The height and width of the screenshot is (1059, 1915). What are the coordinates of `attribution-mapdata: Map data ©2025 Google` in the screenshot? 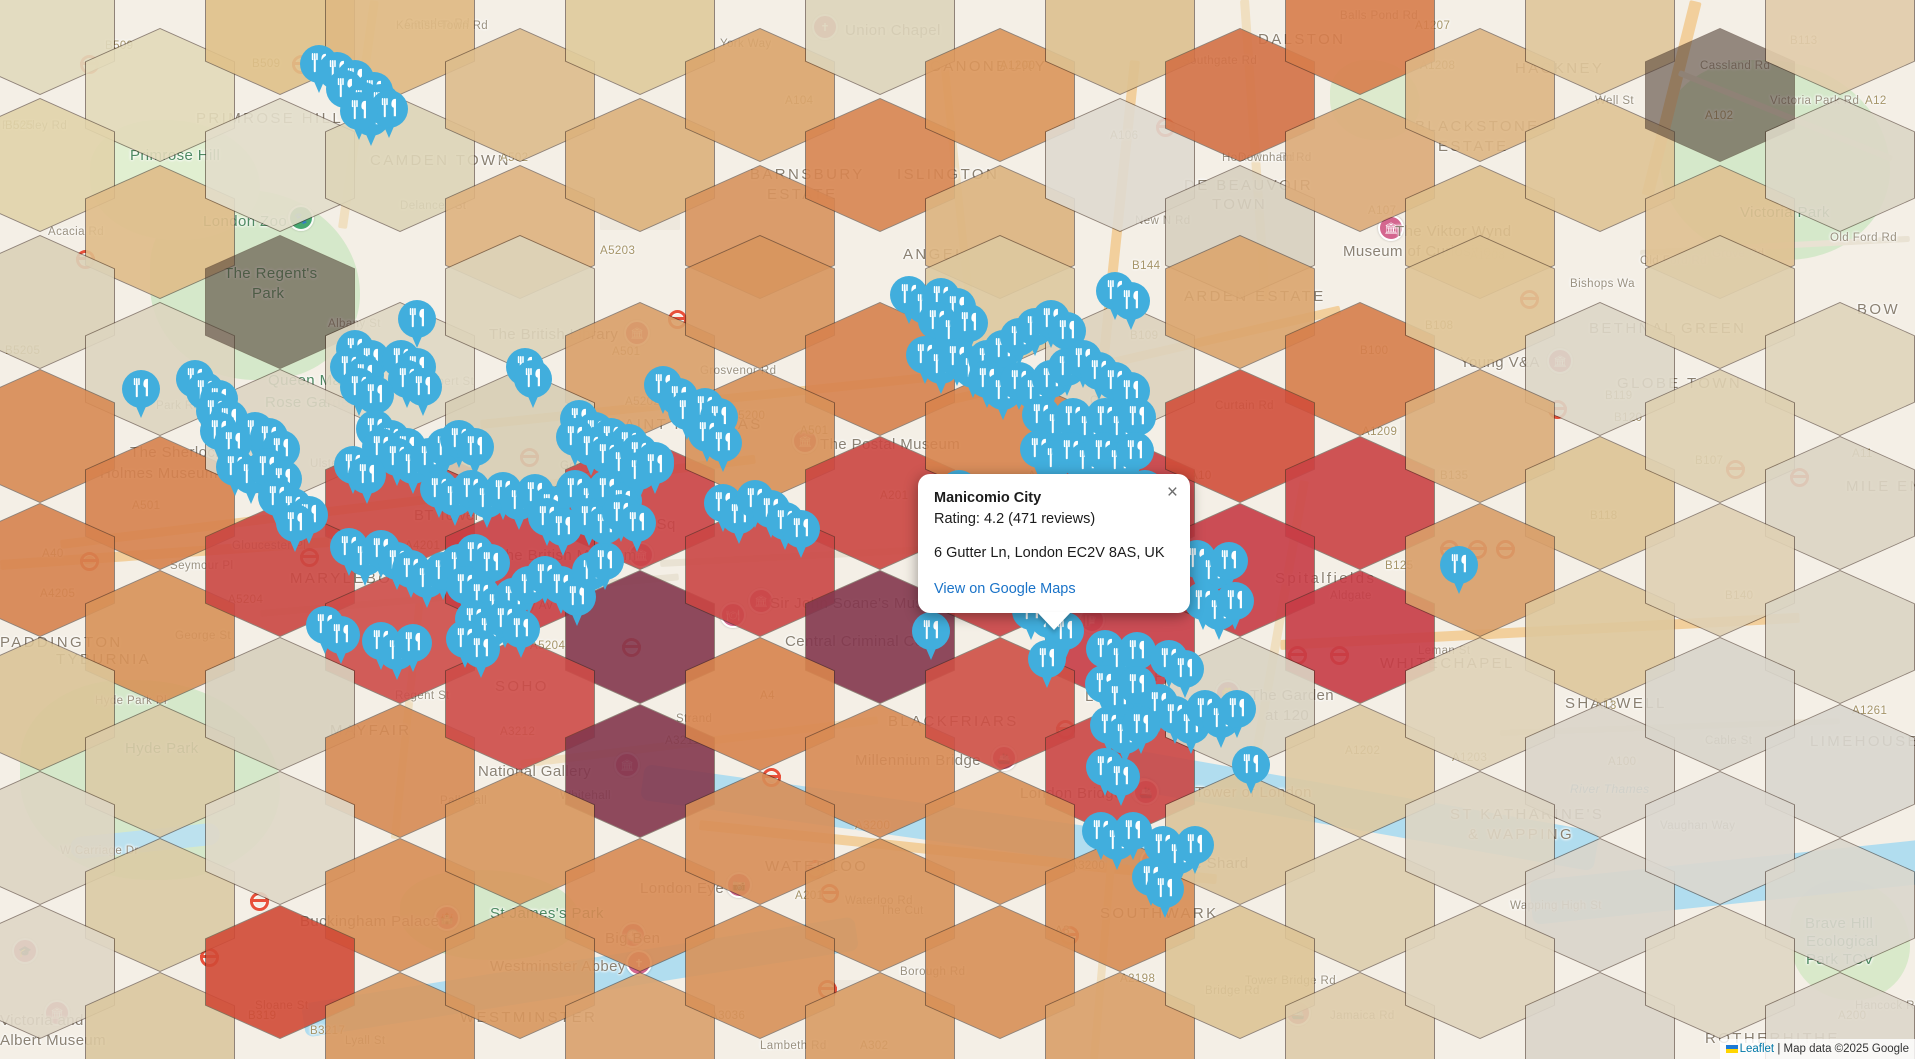 It's located at (1846, 1048).